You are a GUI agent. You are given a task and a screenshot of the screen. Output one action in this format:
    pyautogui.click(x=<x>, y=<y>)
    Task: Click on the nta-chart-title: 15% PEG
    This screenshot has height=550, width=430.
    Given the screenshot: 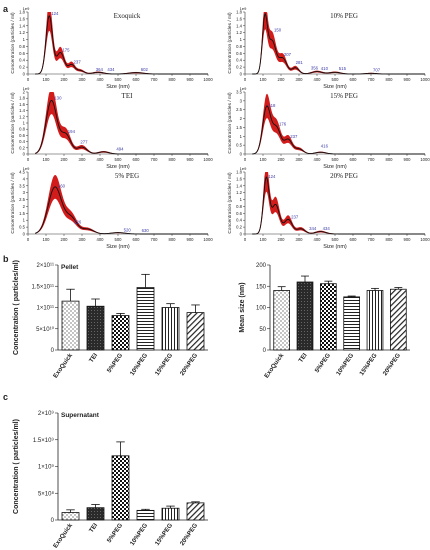 What is the action you would take?
    pyautogui.click(x=344, y=96)
    